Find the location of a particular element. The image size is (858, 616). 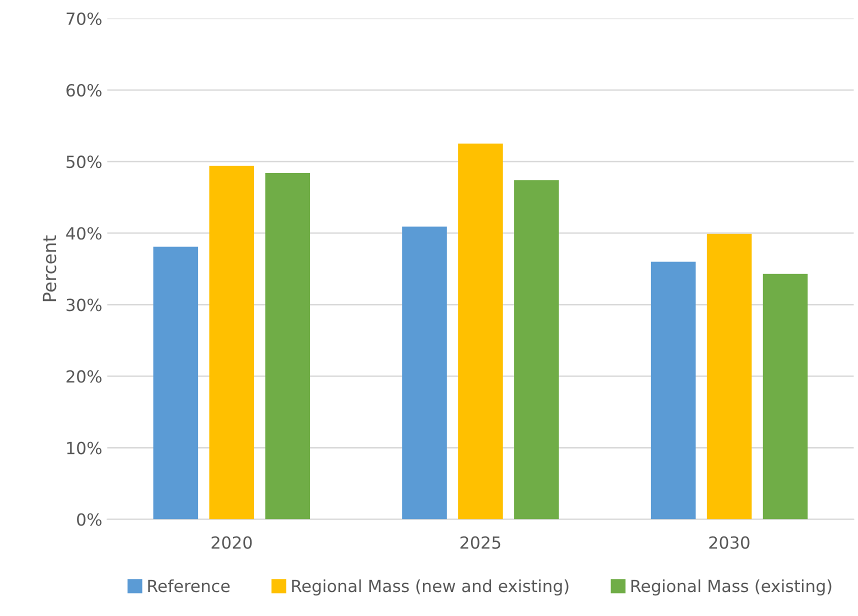

y-tick-label: 10% is located at coordinates (84, 448).